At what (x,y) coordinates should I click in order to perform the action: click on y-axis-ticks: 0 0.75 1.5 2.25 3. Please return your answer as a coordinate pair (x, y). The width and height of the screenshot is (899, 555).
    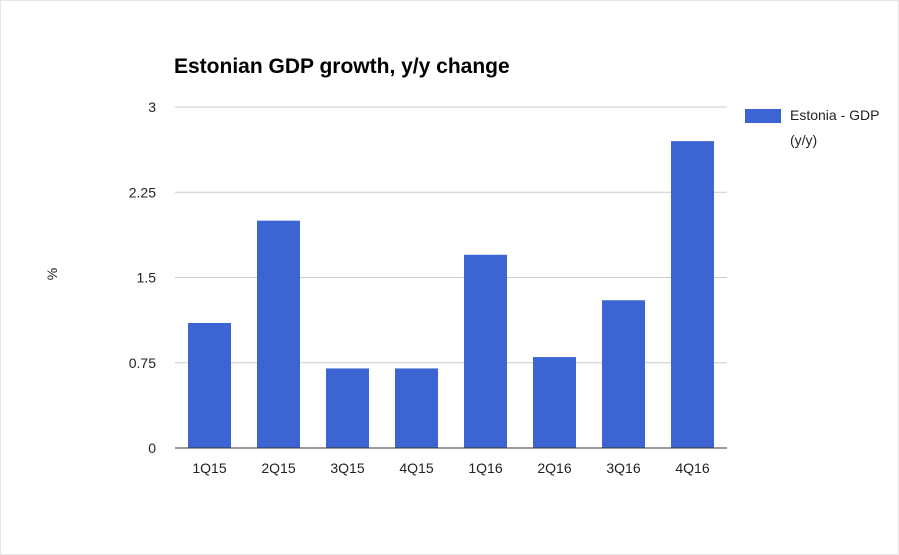
    Looking at the image, I should click on (142, 277).